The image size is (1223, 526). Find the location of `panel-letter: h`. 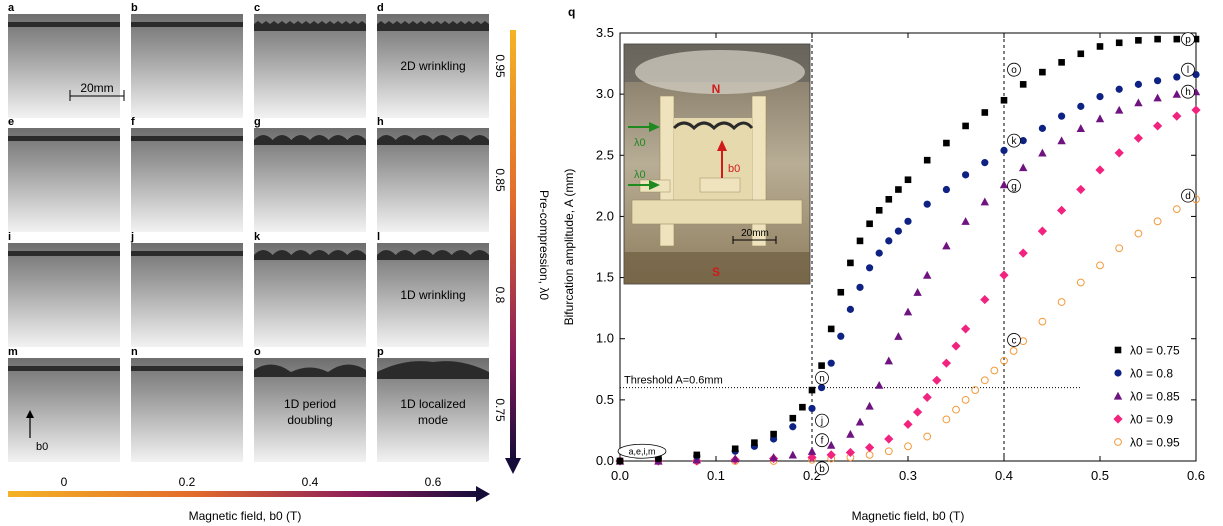

panel-letter: h is located at coordinates (380, 122).